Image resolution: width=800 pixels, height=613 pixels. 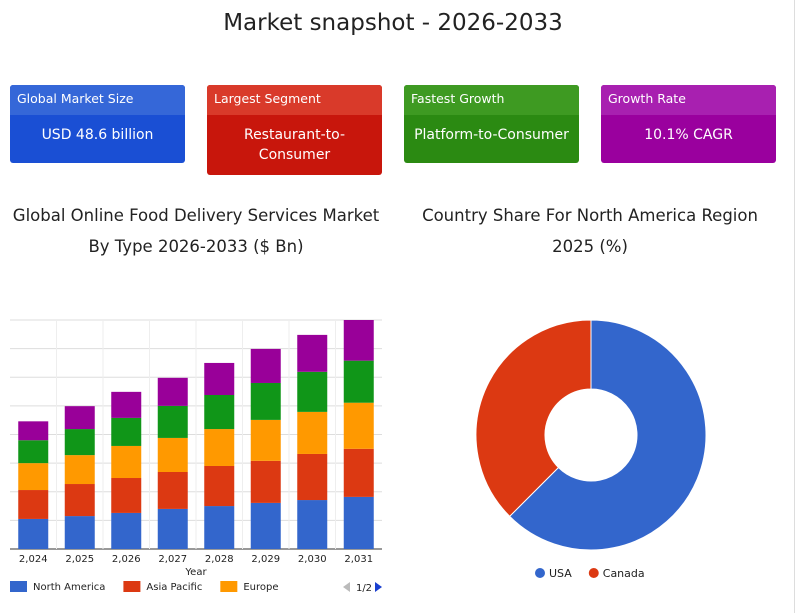 I want to click on card-label: Largest Segment, so click(x=294, y=100).